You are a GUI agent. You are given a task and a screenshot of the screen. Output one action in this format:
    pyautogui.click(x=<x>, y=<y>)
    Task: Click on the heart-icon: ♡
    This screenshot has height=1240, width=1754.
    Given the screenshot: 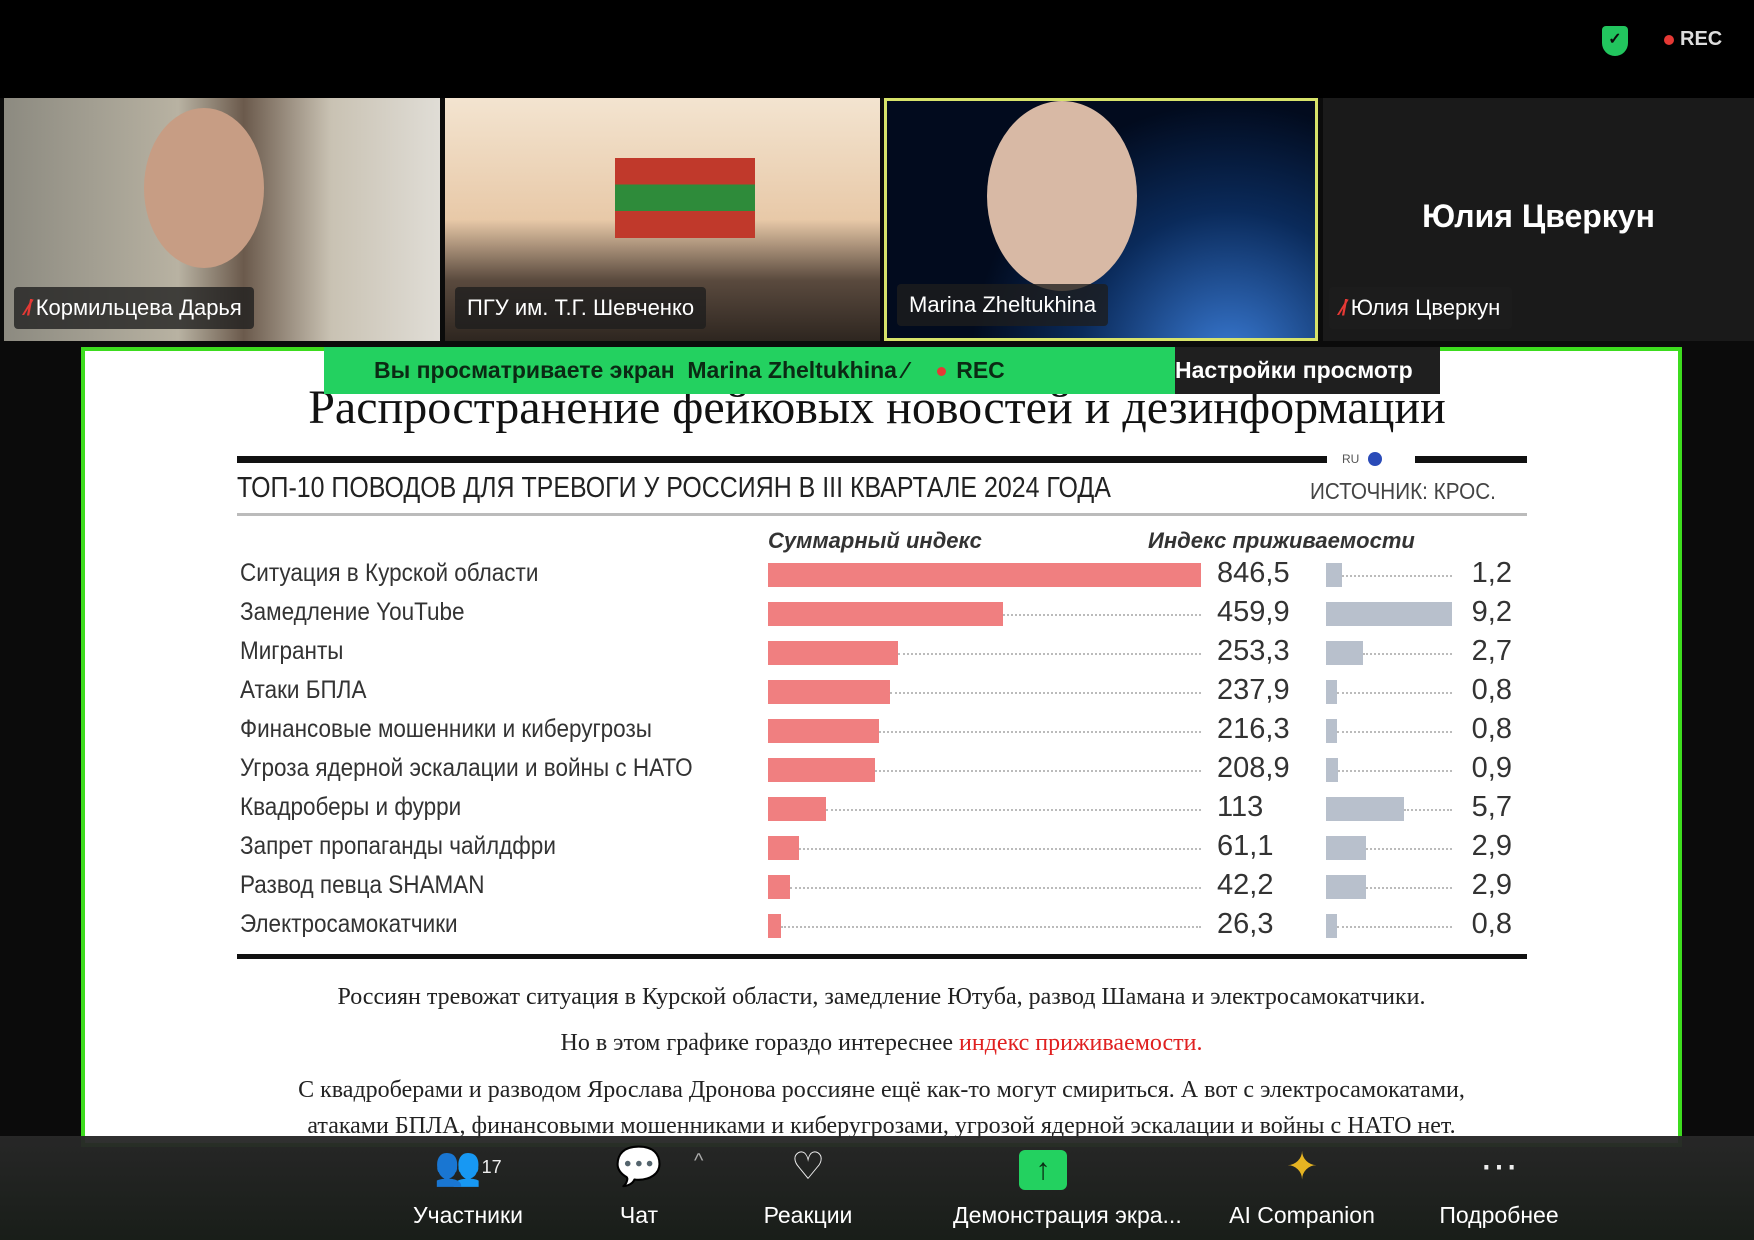 What is the action you would take?
    pyautogui.click(x=808, y=1167)
    